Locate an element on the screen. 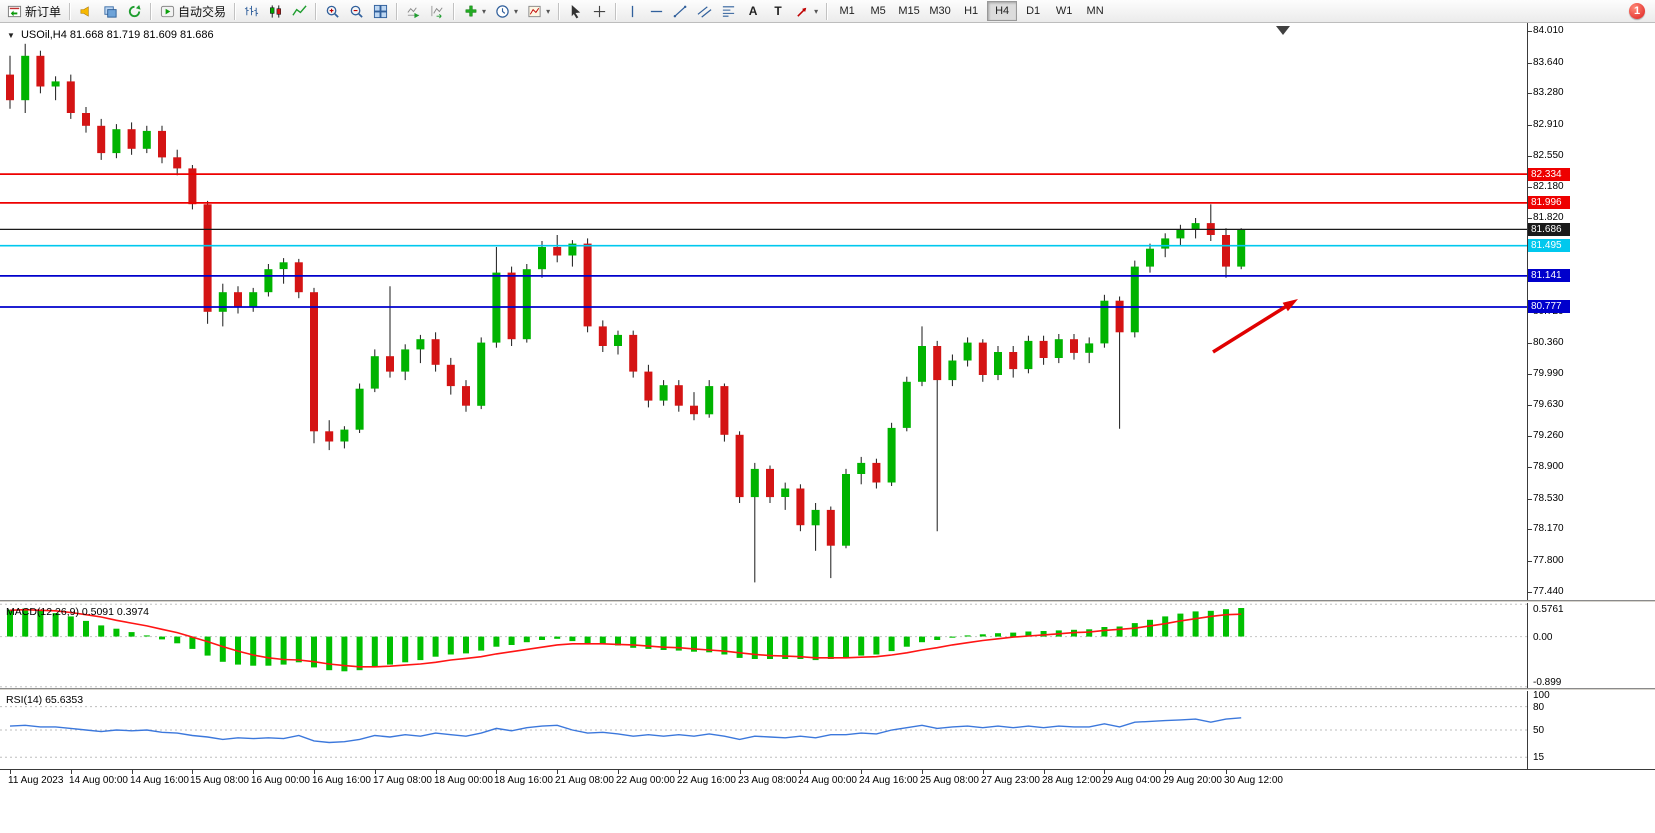  periods-button: ▾ is located at coordinates (506, 11).